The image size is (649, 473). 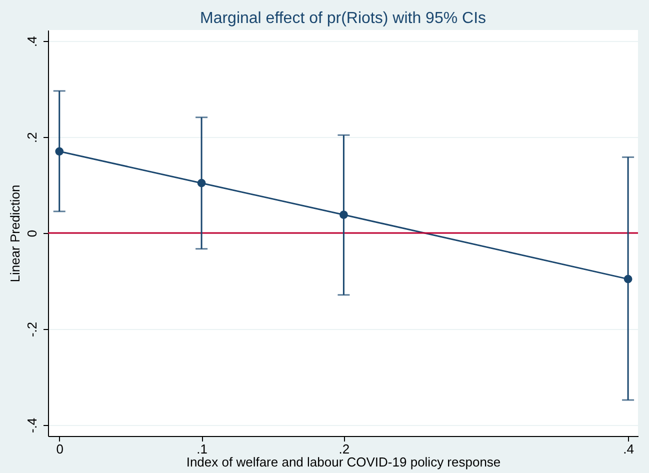 What do you see at coordinates (32, 137) in the screenshot?
I see `y-tick-label: .2` at bounding box center [32, 137].